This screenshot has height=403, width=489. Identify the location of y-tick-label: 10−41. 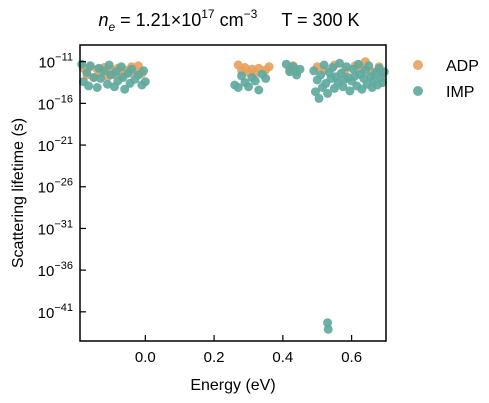
(55, 312).